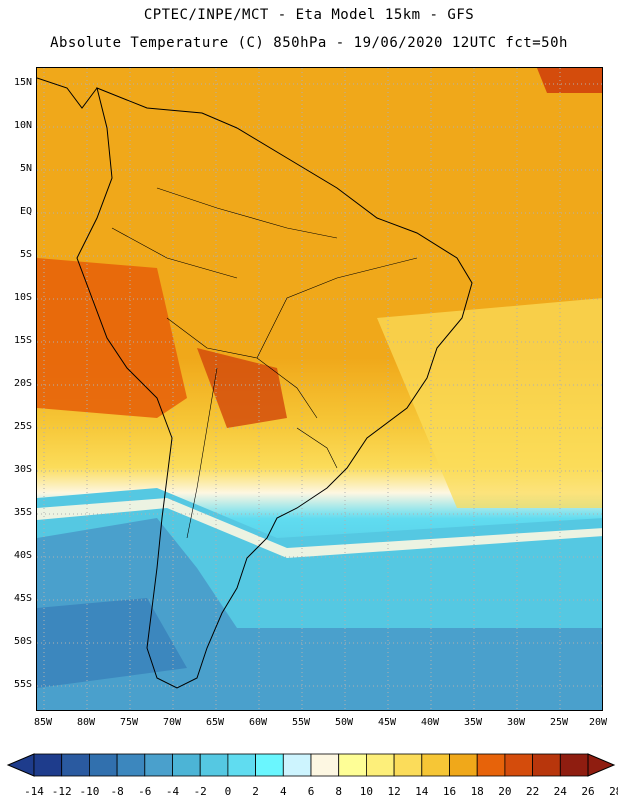 The width and height of the screenshot is (618, 800). I want to click on chaco-hot-zone, so click(242, 388).